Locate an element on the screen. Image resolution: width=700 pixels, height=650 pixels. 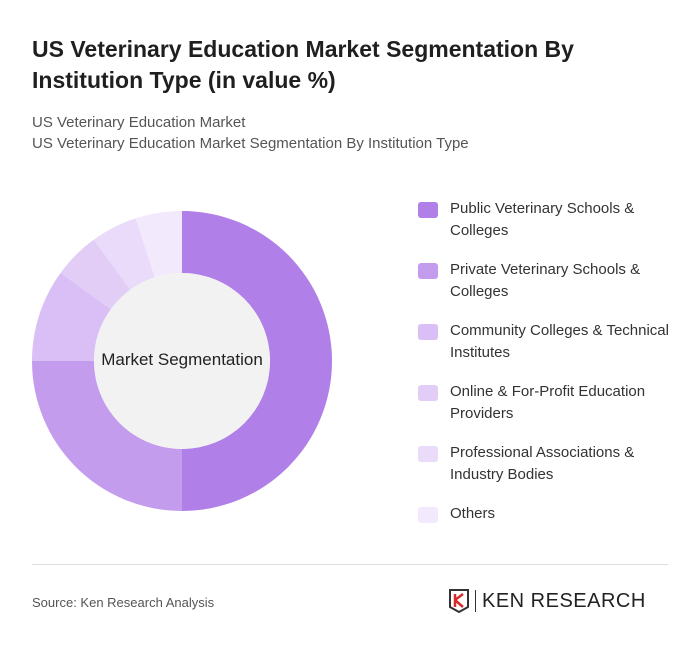
donut-hole is located at coordinates (182, 361).